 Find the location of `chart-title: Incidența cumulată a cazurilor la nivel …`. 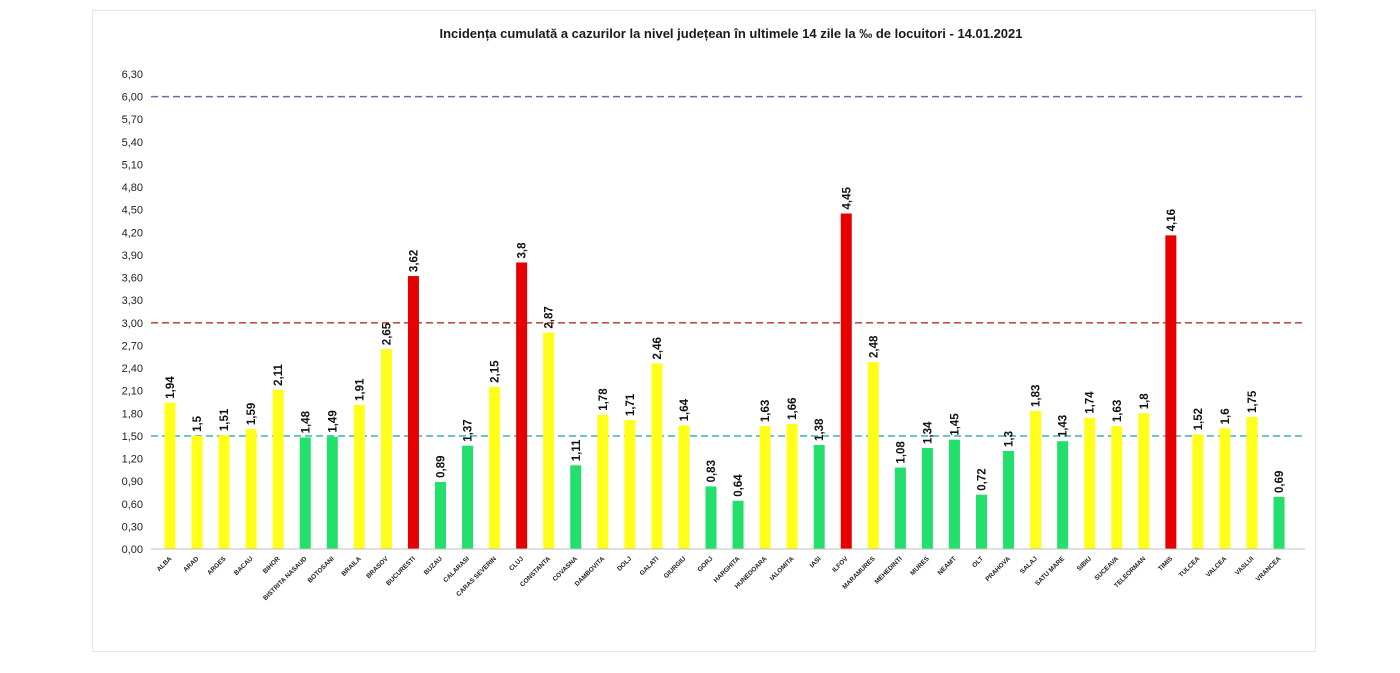

chart-title: Incidența cumulată a cazurilor la nivel … is located at coordinates (730, 33).